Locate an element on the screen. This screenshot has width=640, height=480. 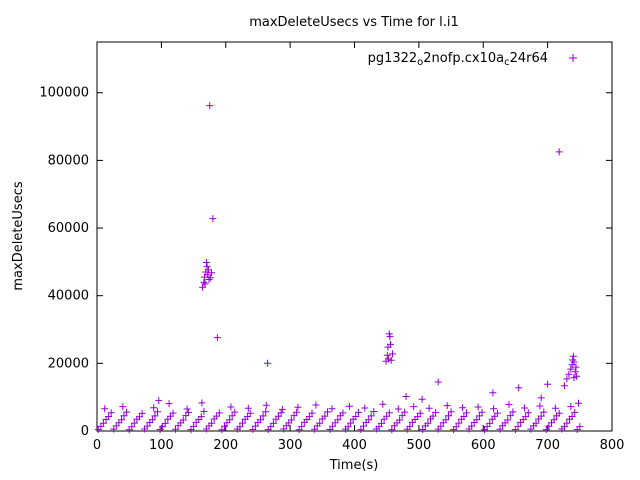
x-axis-label: Time(s) is located at coordinates (354, 465).